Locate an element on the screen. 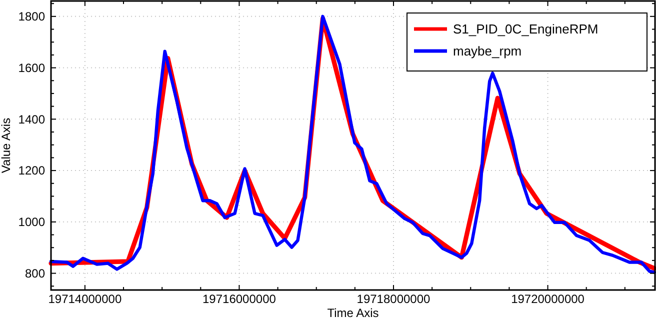 The image size is (656, 320). x-tick-label: 19718000000 is located at coordinates (393, 299).